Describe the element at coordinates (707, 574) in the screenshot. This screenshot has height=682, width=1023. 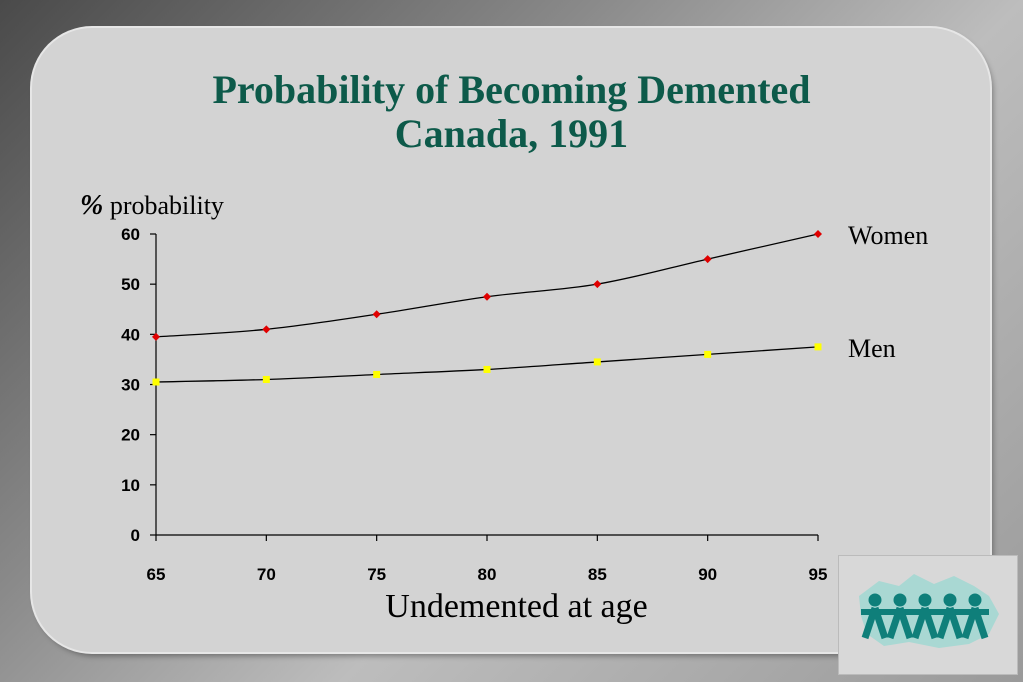
I see `x-tick-label: 90` at that location.